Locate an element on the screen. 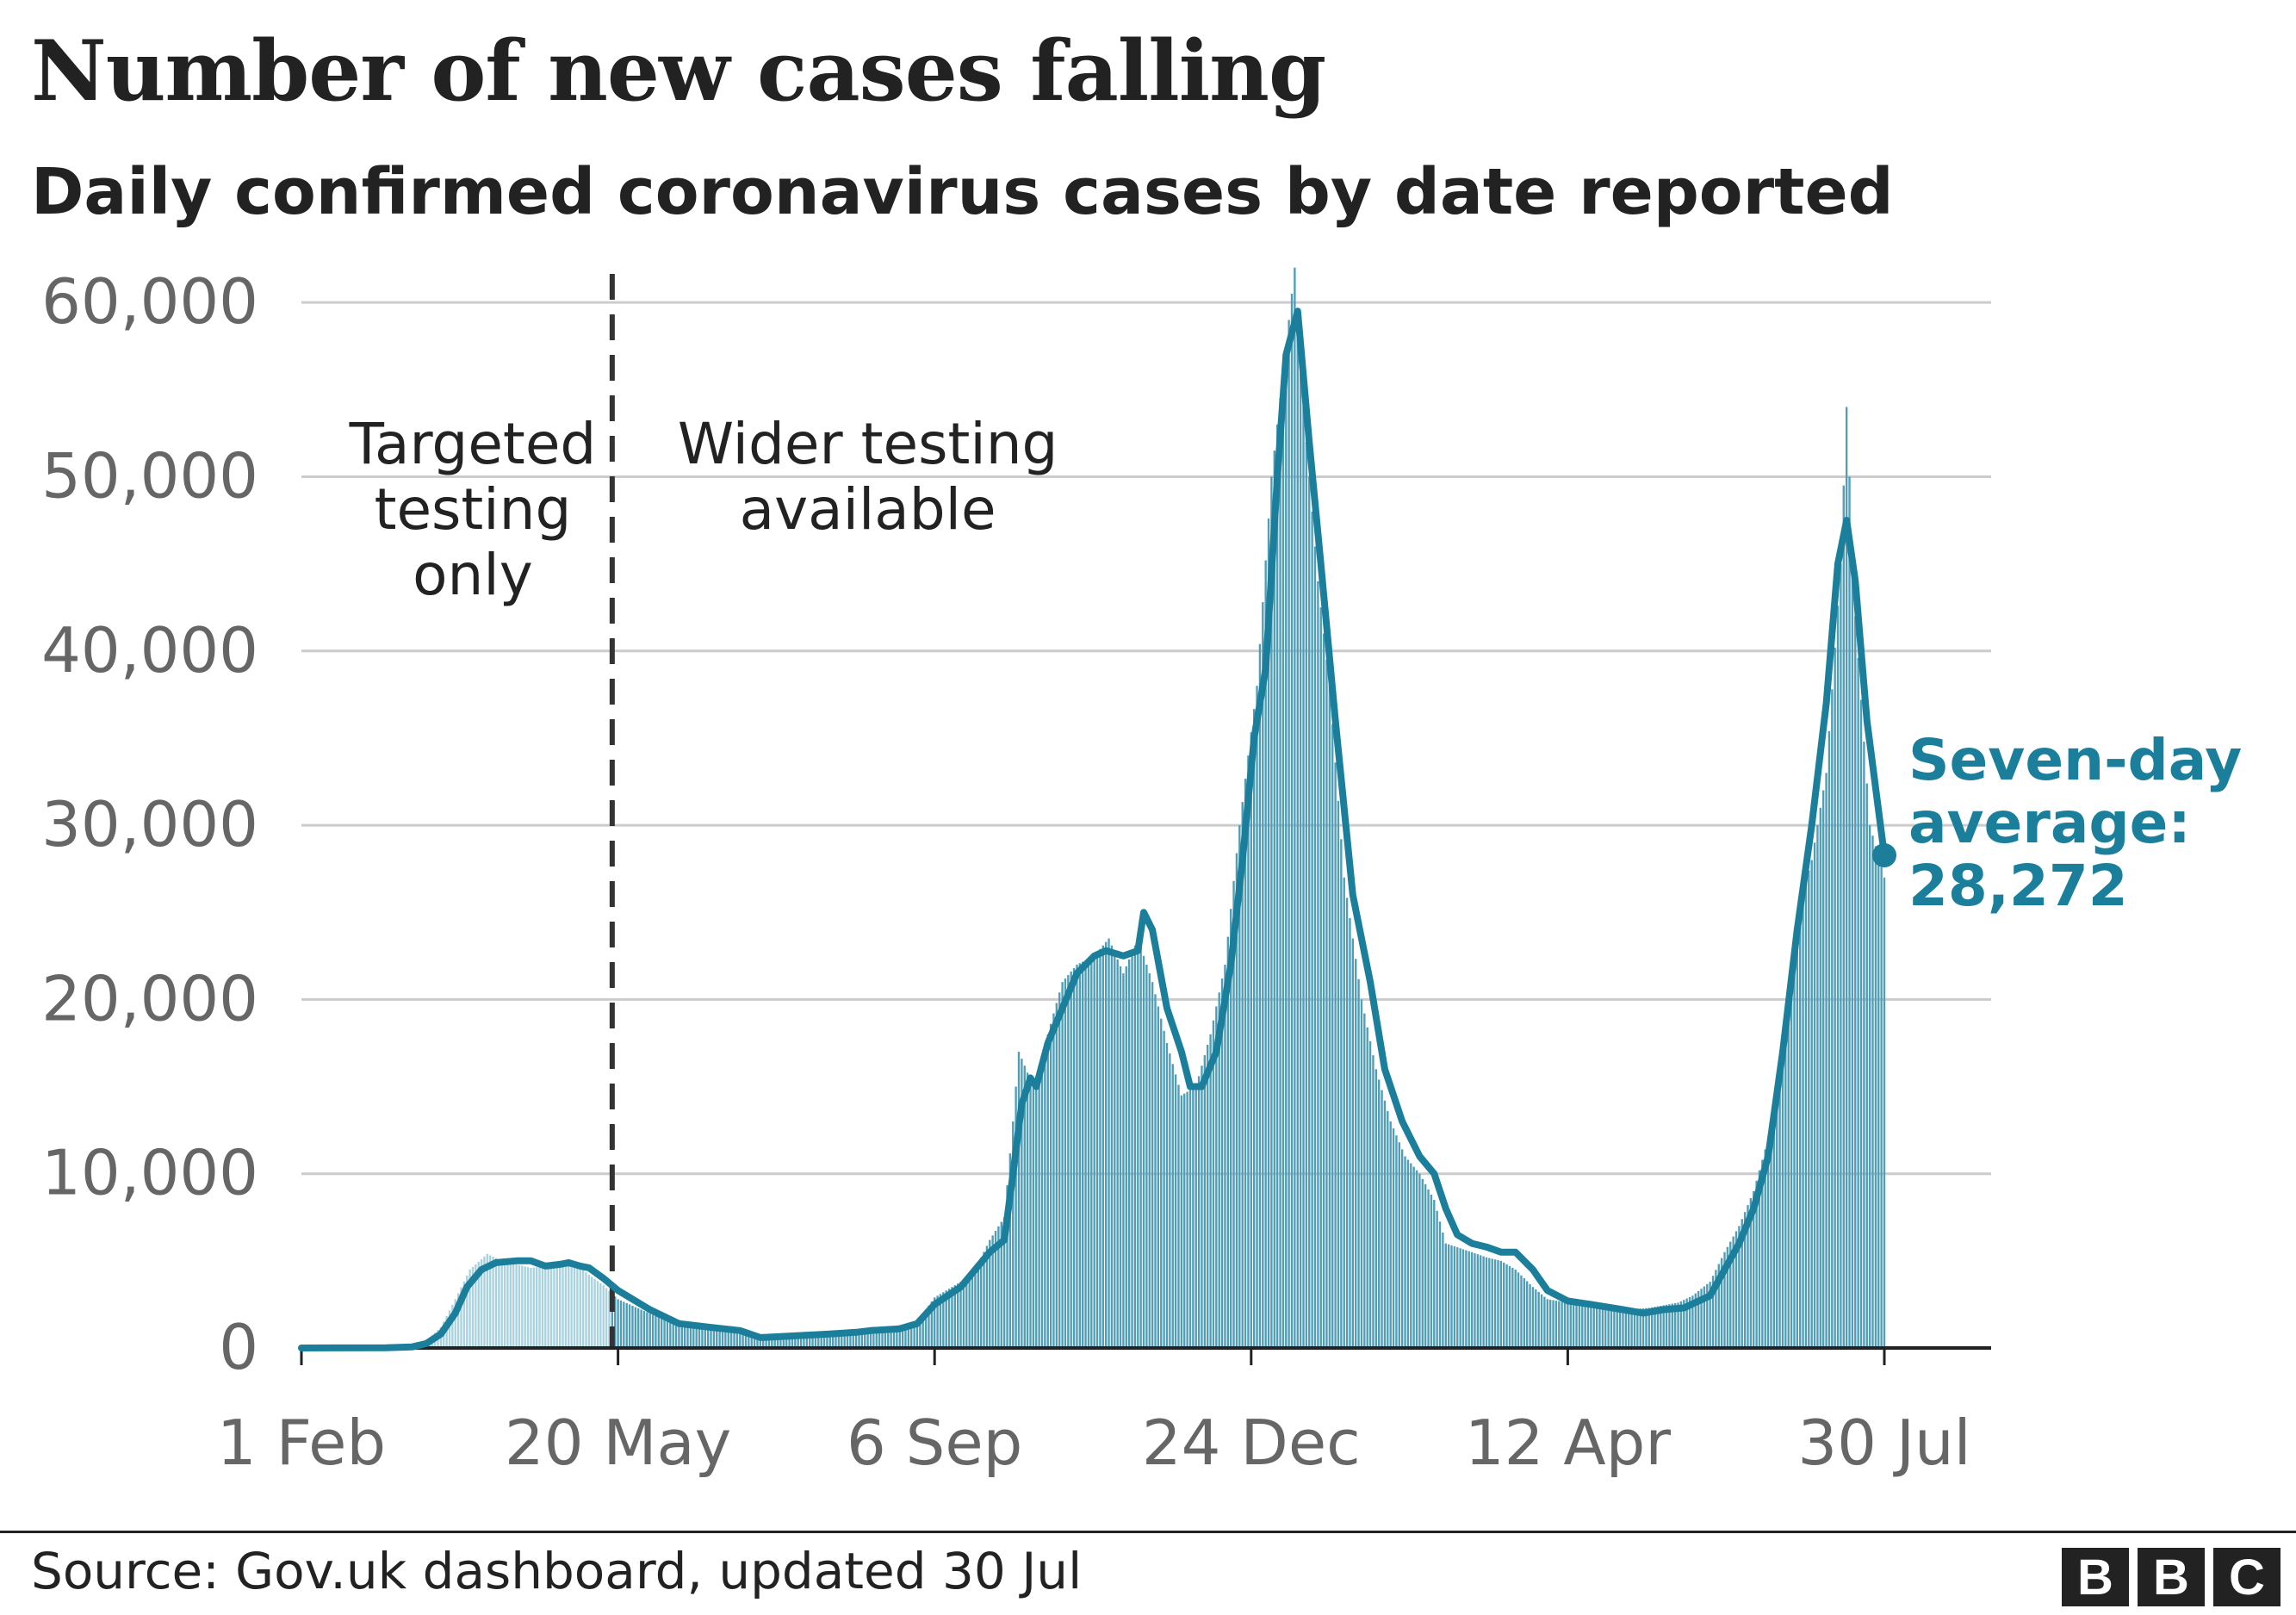  y-axis-ticks: 0 10,000 20,000 30,000 40,000 50,000 60,000 is located at coordinates (149, 824).